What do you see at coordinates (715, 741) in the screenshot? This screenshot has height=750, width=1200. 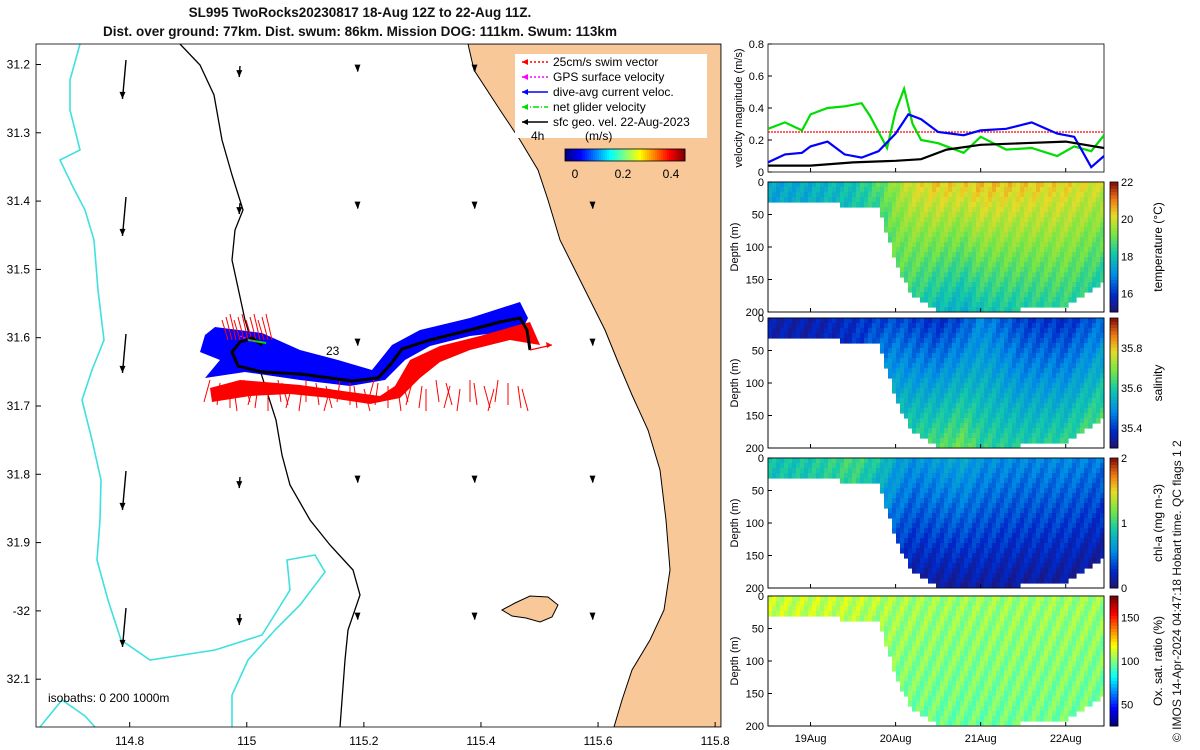 I see `map-x-tick-label: 115.8` at bounding box center [715, 741].